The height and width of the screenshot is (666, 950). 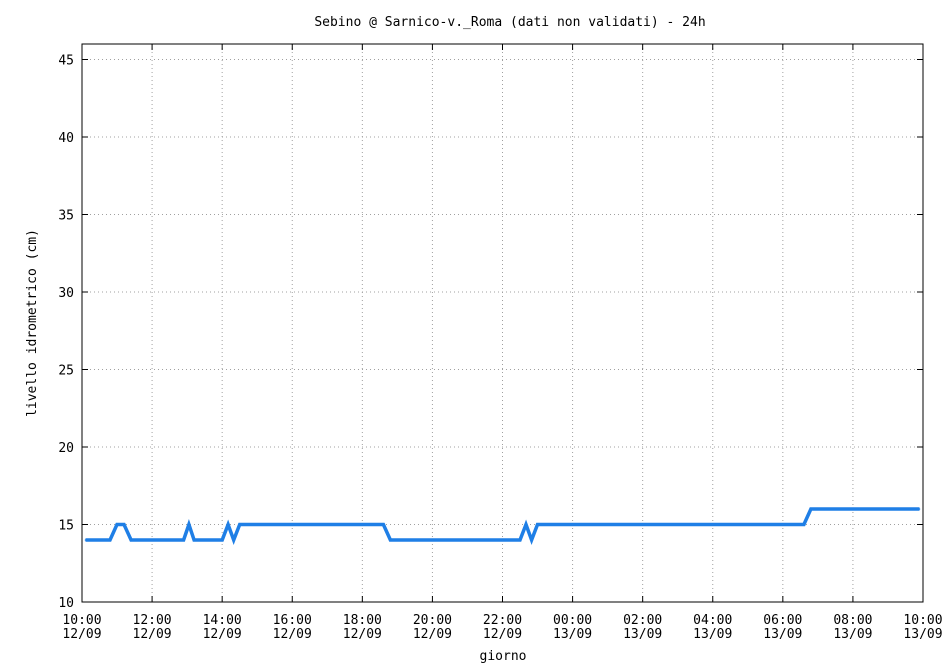 I want to click on y-tick-label: 10, so click(x=66, y=603).